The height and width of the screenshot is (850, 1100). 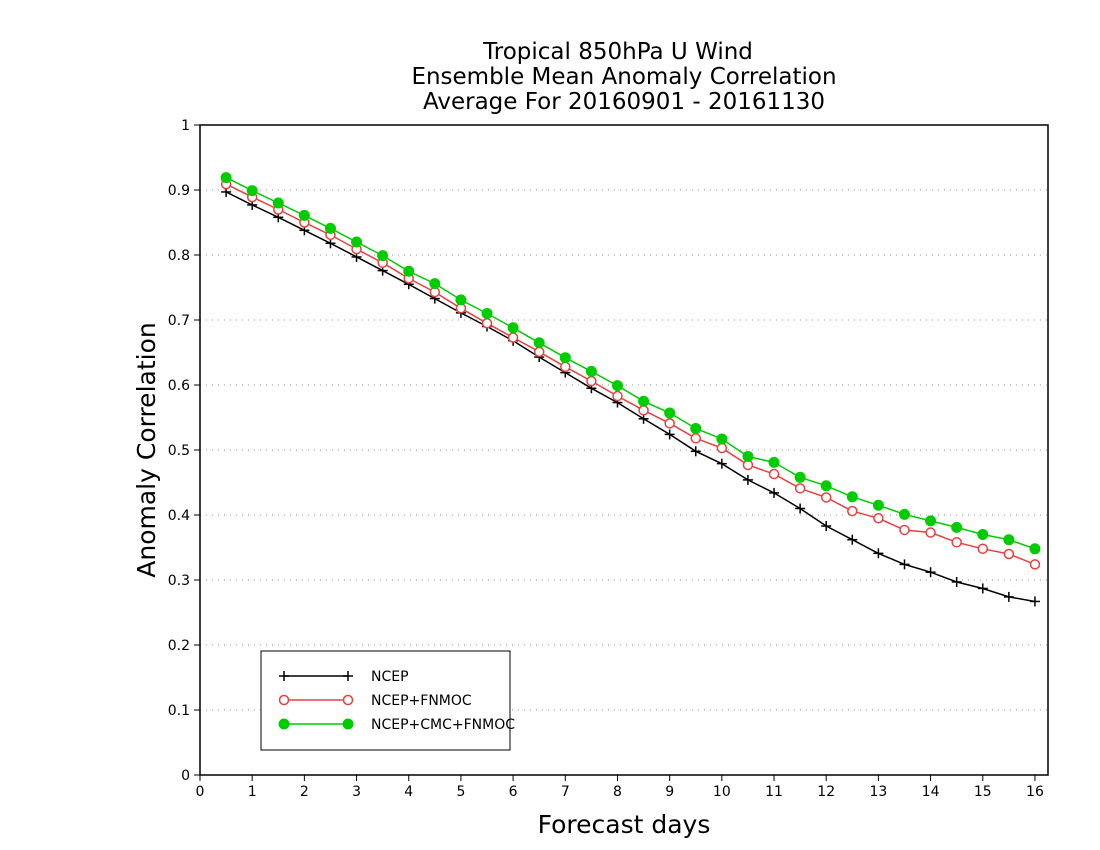 What do you see at coordinates (179, 386) in the screenshot?
I see `y-tick-label: 0.6` at bounding box center [179, 386].